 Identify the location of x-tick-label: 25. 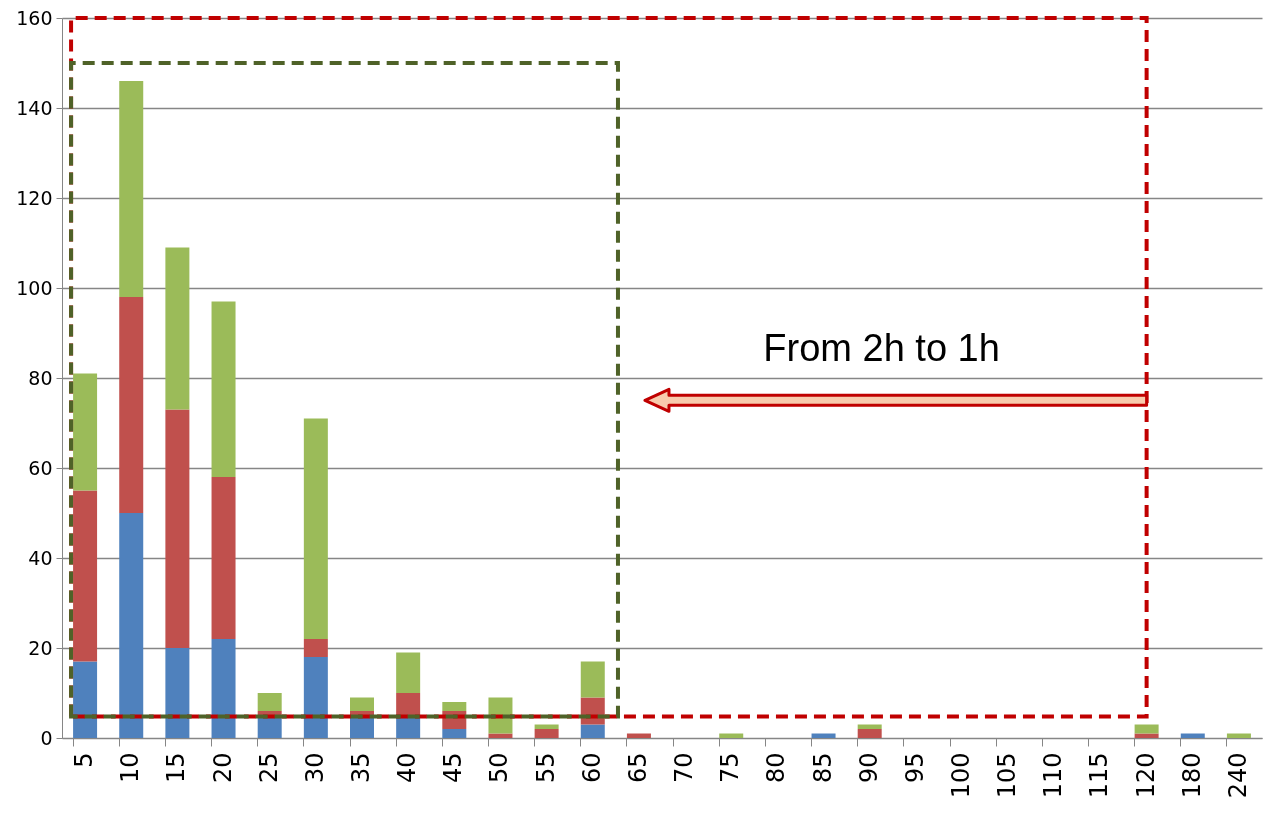
(268, 768).